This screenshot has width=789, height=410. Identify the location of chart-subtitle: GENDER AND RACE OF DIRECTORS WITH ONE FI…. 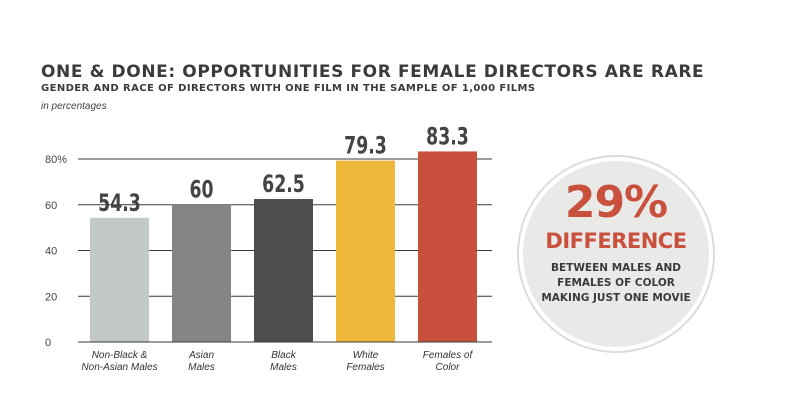
(288, 88).